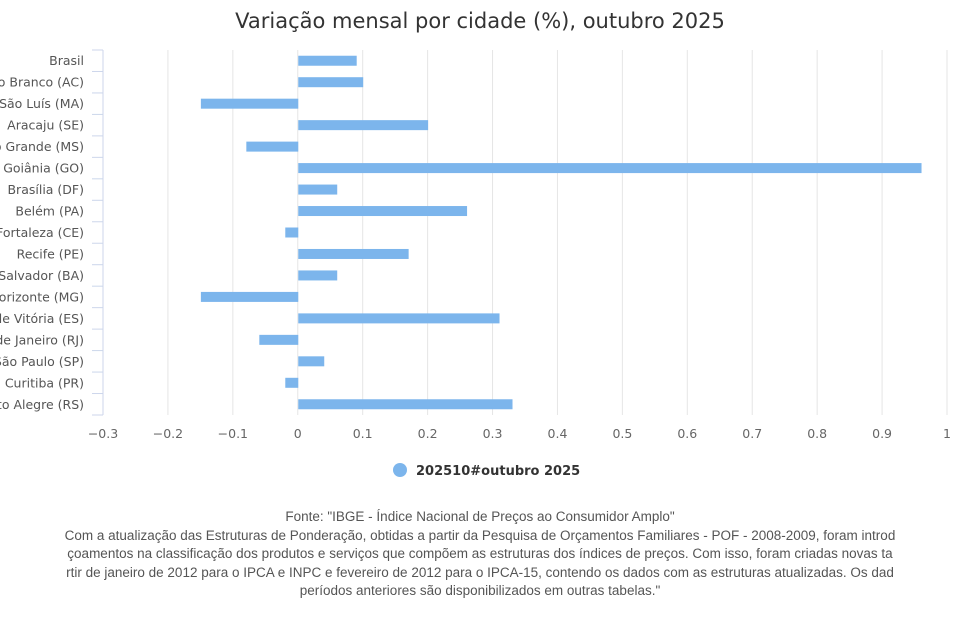  I want to click on x-tick-label: 0.2, so click(428, 433).